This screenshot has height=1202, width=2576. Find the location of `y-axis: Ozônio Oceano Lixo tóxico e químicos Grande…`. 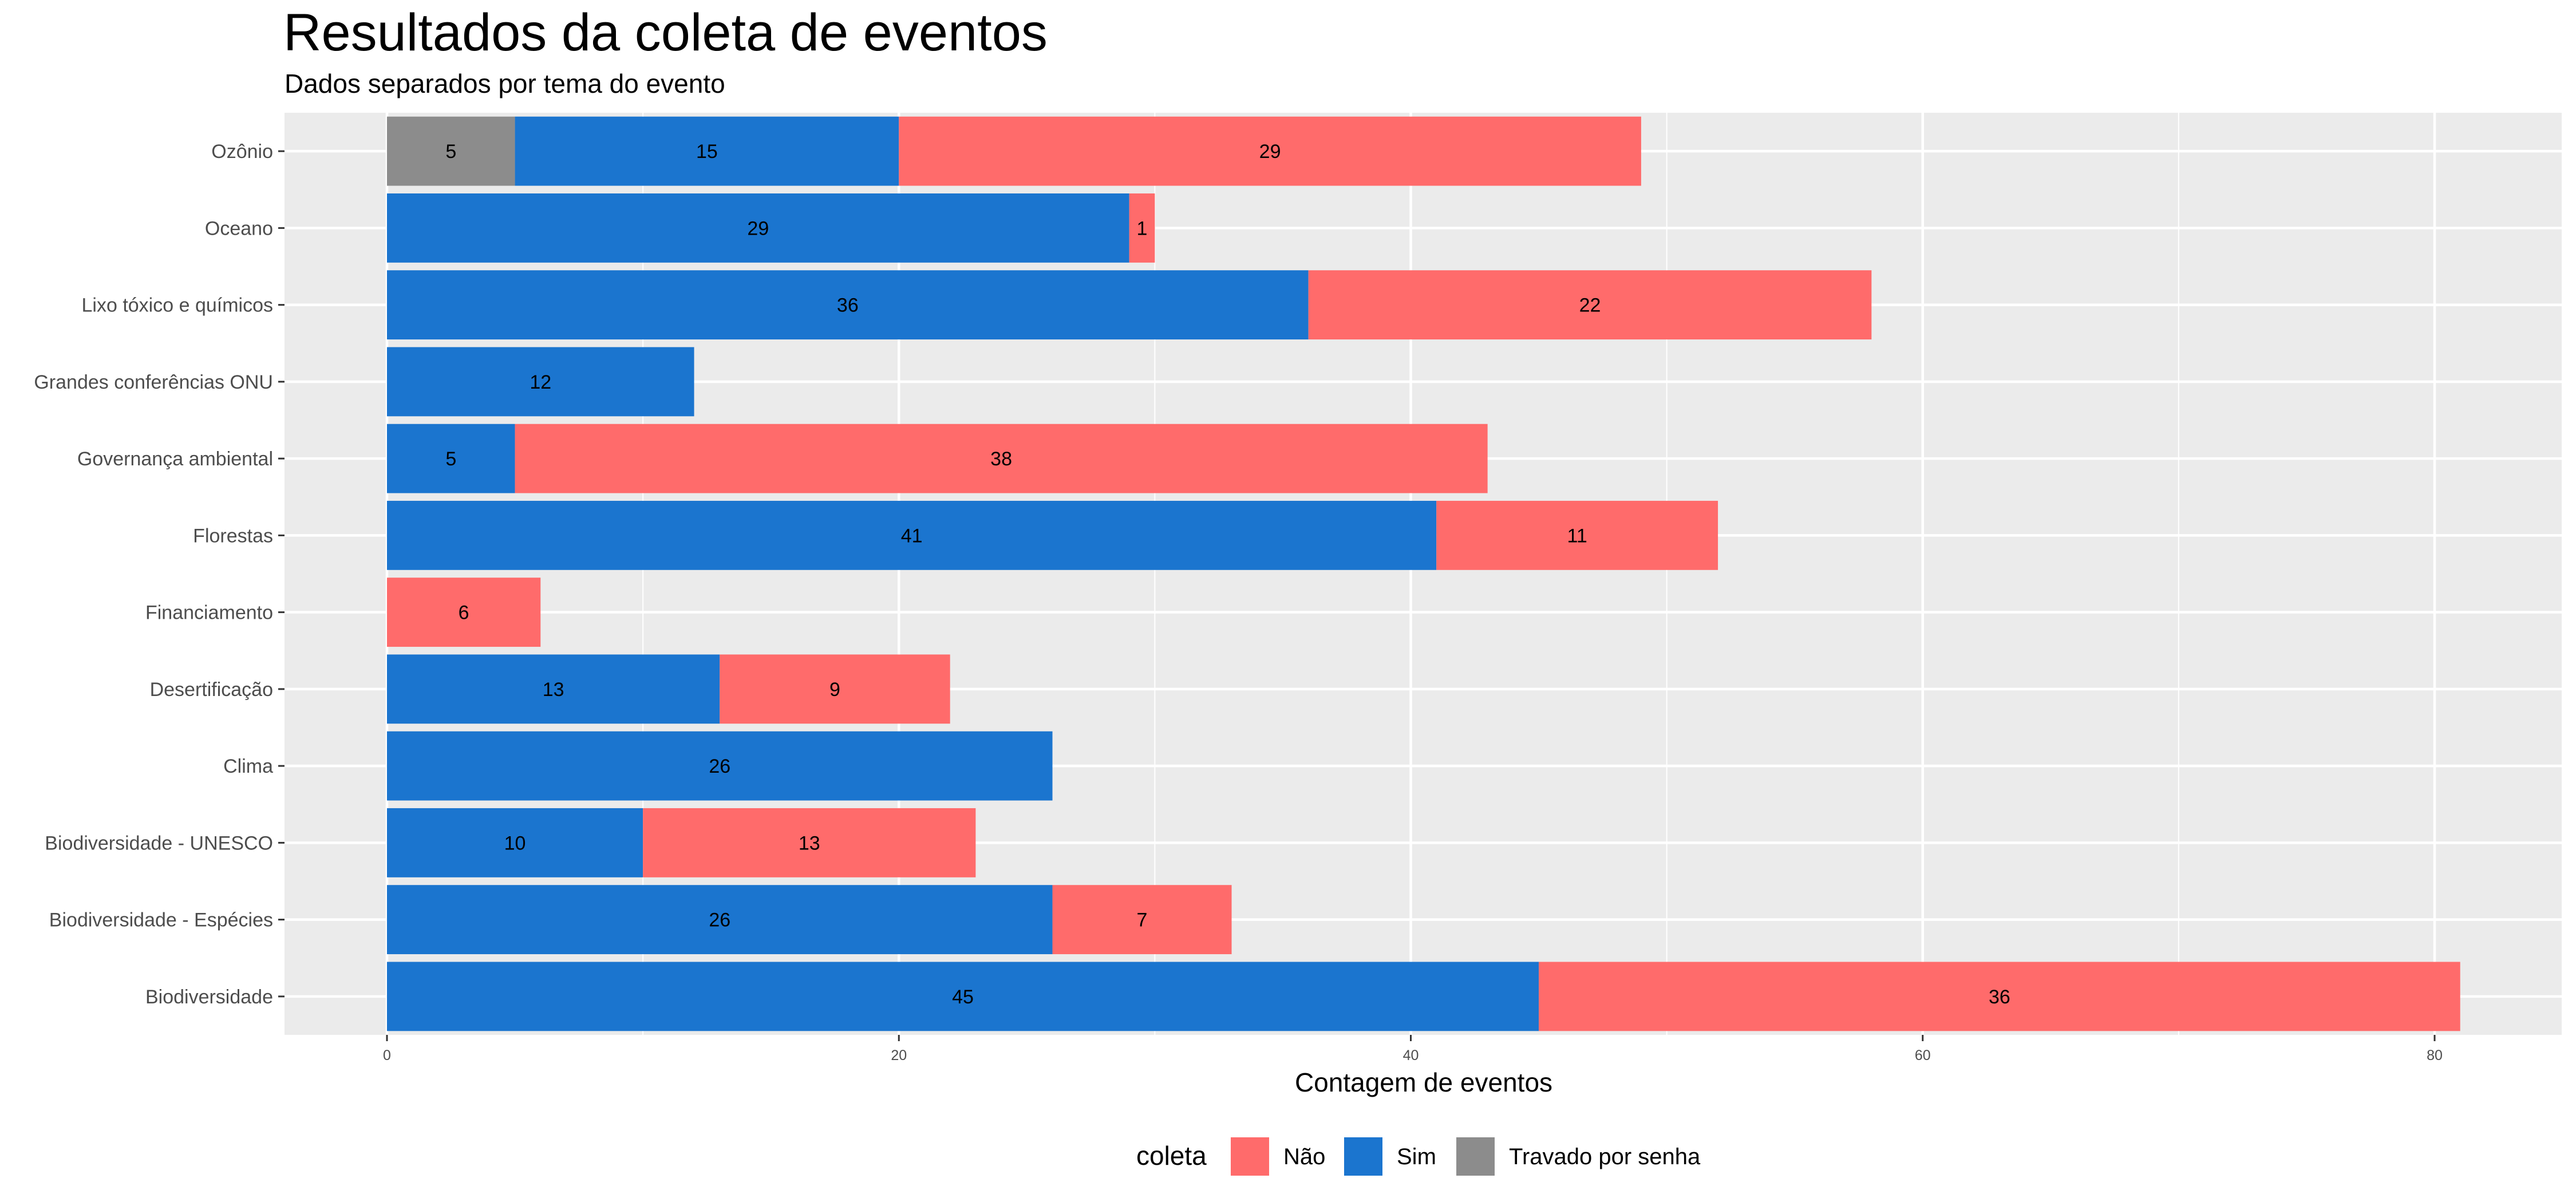

y-axis: Ozônio Oceano Lixo tóxico e químicos Grande… is located at coordinates (159, 575).